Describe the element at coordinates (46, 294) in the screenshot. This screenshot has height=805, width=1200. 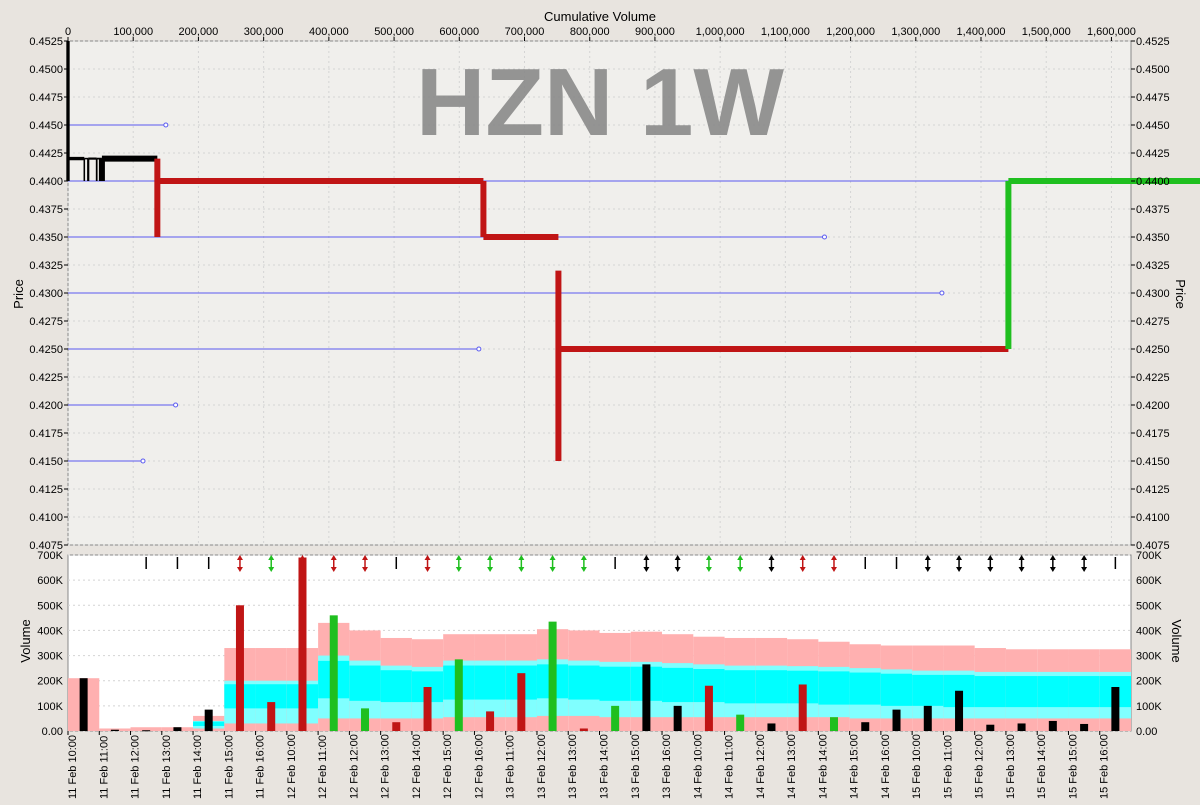
I see `price-tick-label-left: 0.4300` at that location.